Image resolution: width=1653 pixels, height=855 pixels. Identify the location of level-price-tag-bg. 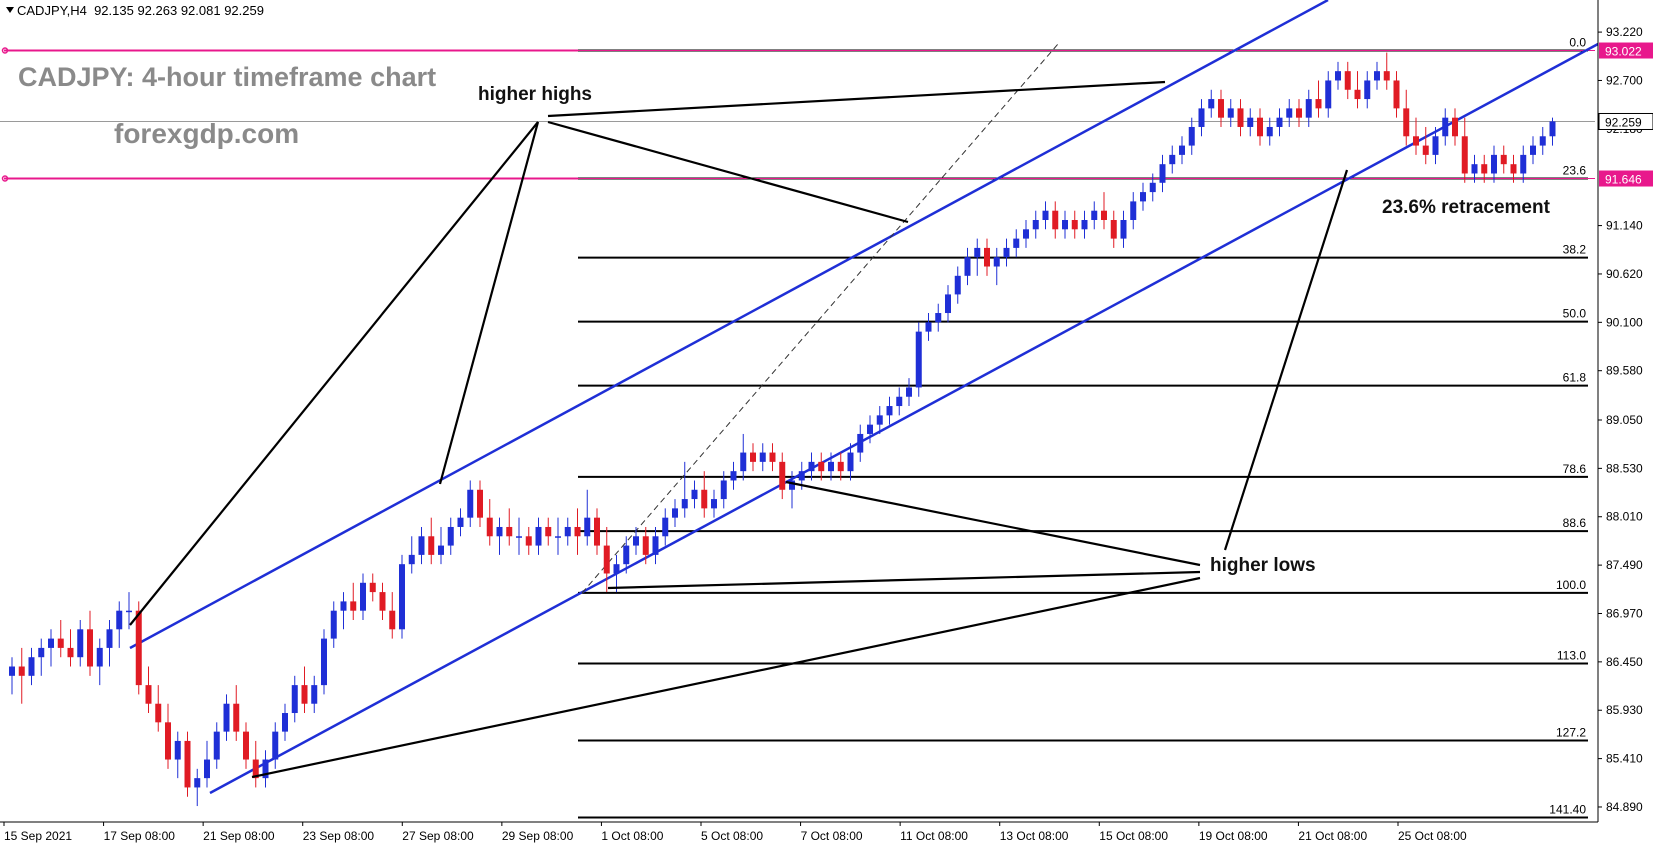
(1626, 178).